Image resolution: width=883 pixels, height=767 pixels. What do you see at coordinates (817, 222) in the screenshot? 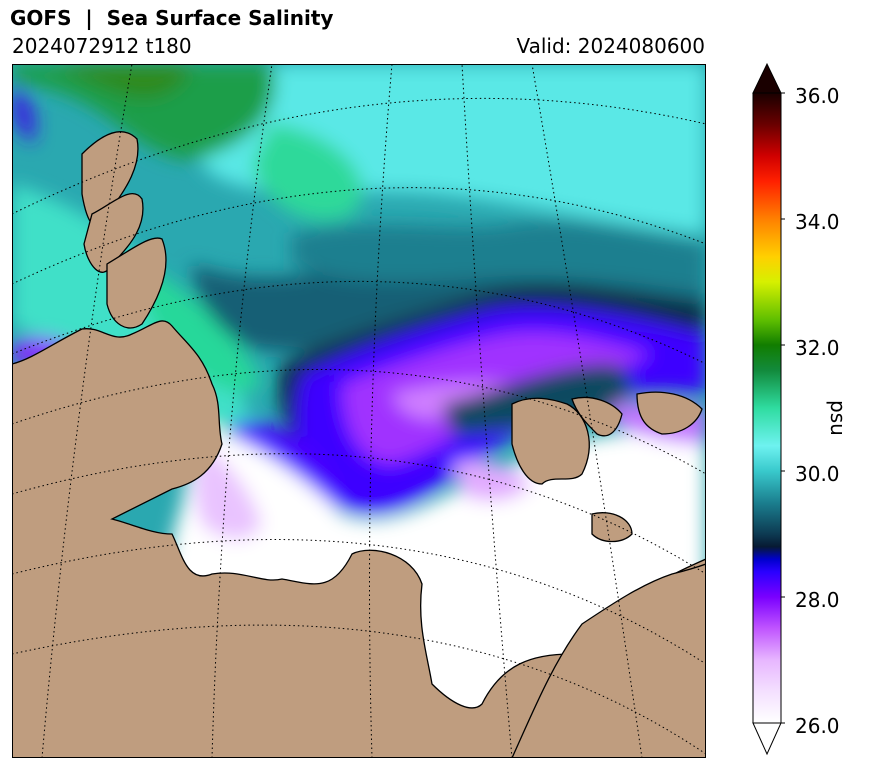
I see `colorbar-tick-label: 34.0` at bounding box center [817, 222].